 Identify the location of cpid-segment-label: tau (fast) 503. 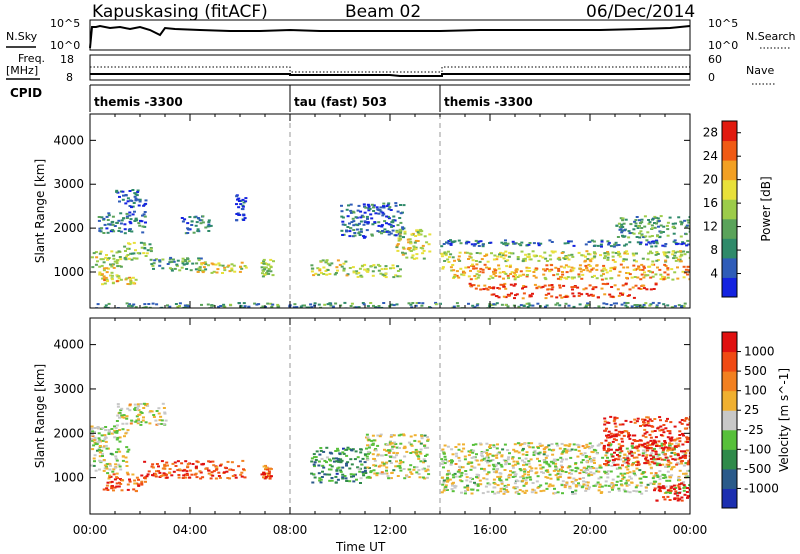
(340, 102).